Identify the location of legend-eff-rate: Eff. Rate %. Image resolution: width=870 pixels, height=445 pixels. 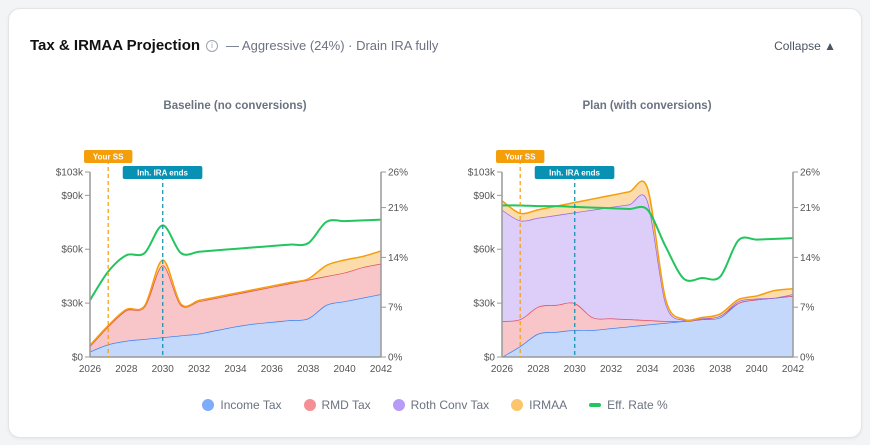
(628, 405).